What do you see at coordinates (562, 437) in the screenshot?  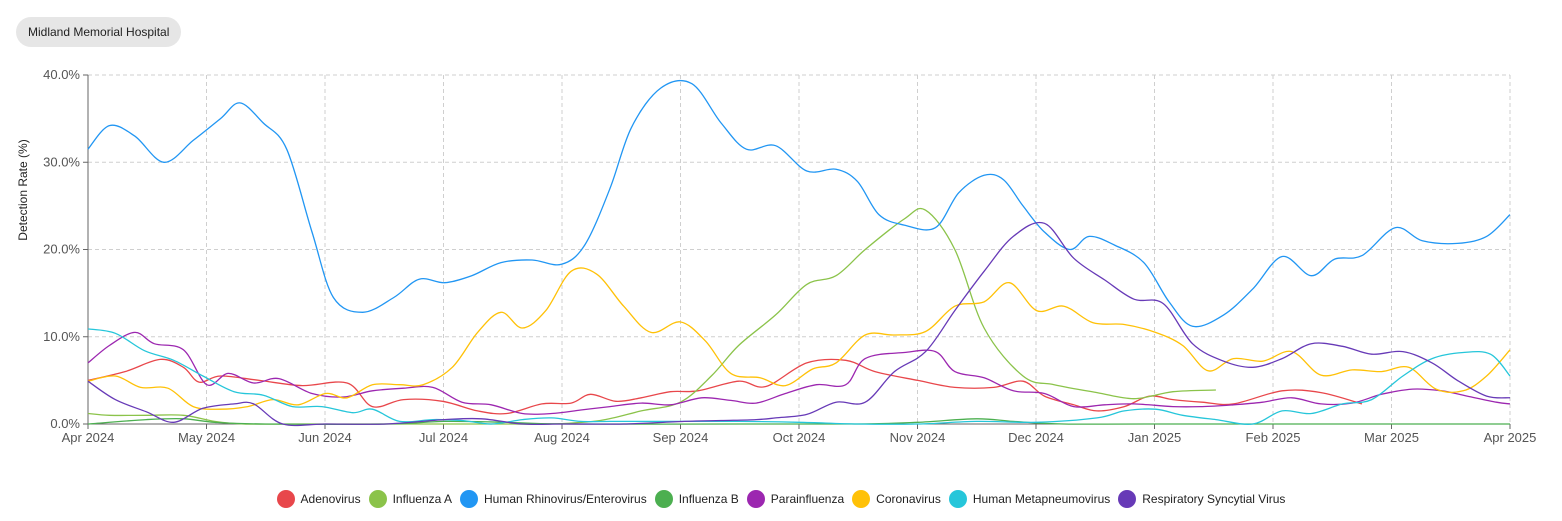 I see `x-tick-label: Aug 2024` at bounding box center [562, 437].